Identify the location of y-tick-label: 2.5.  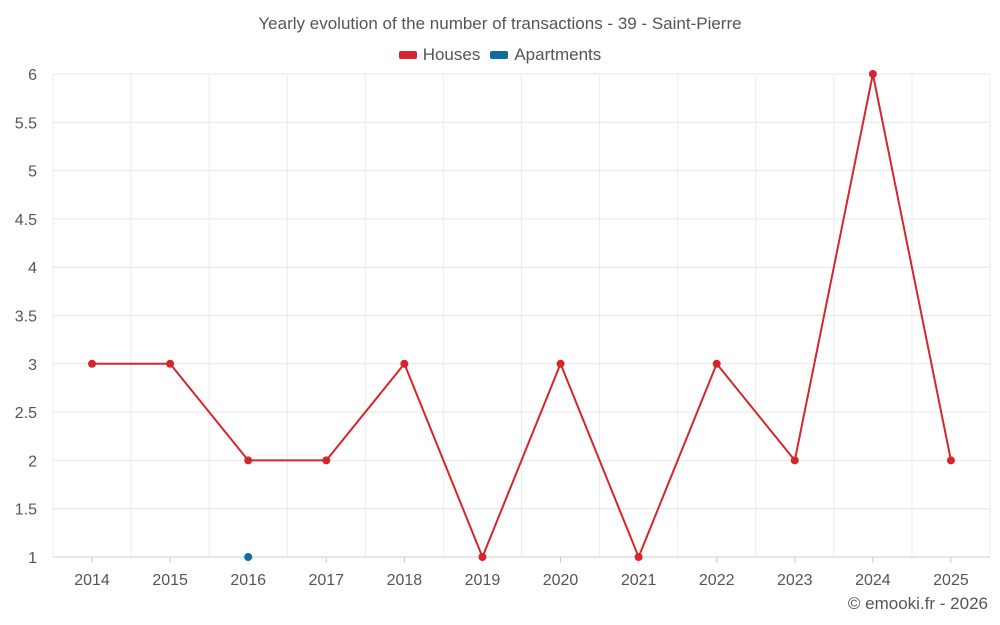
(26, 413).